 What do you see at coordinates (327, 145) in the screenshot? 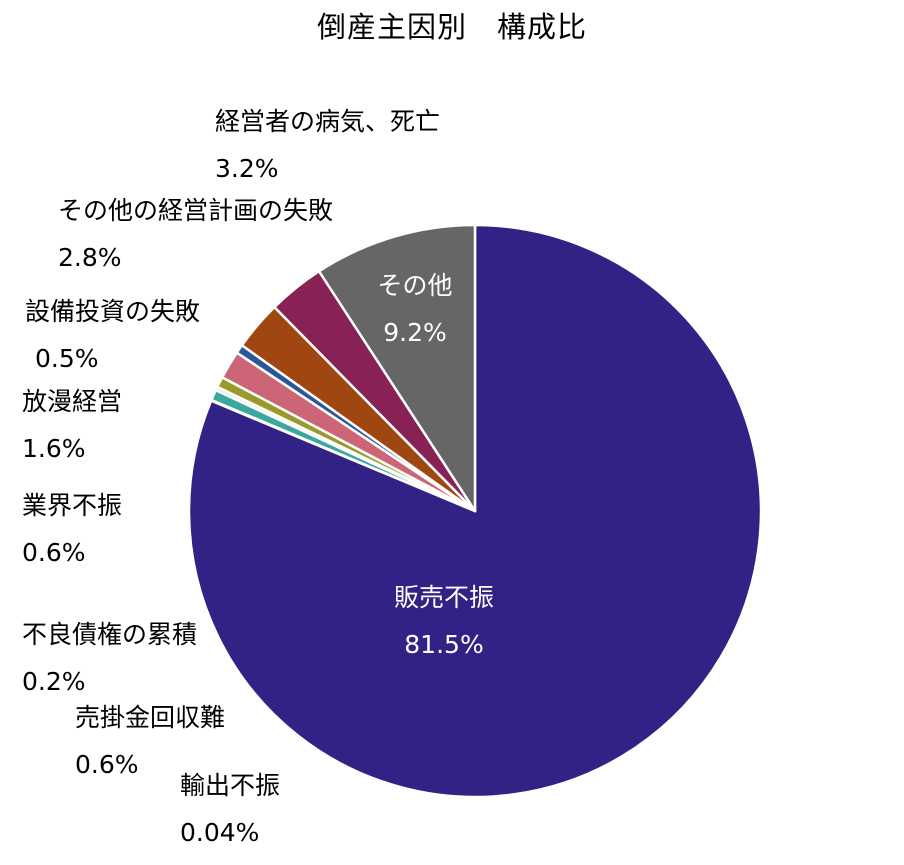
I see `label-owner-illness: 経営者の病気、死亡 3.2%` at bounding box center [327, 145].